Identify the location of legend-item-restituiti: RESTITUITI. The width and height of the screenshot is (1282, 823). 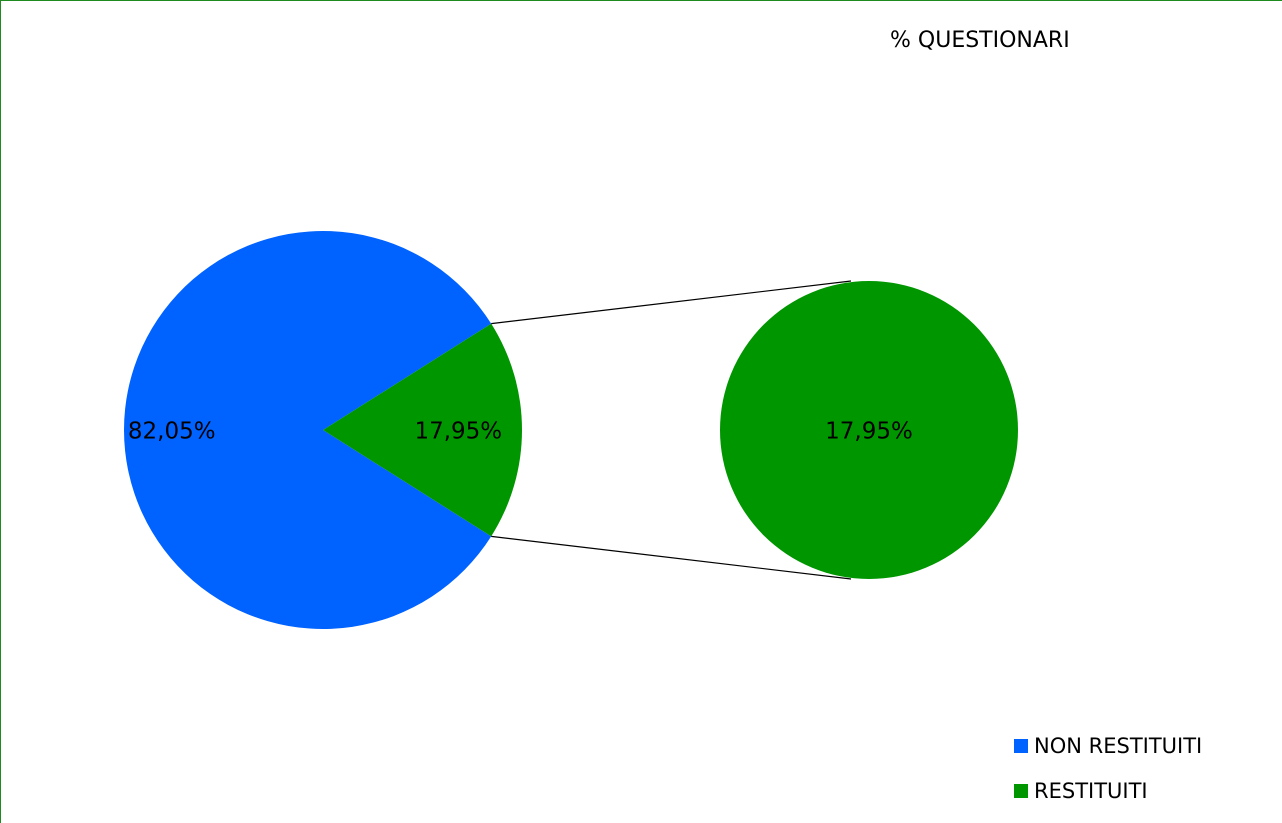
(1108, 791).